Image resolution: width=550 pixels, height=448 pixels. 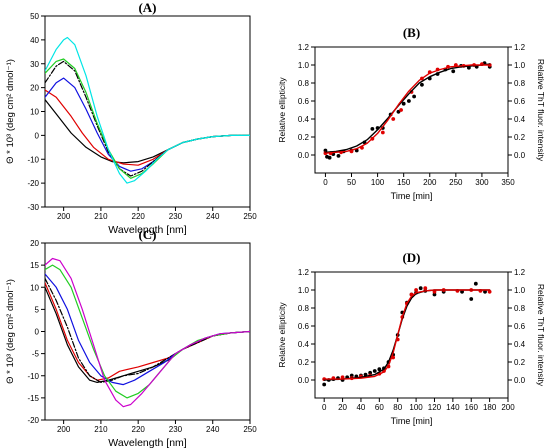 I want to click on y-tick-label: 30, so click(x=34, y=64).